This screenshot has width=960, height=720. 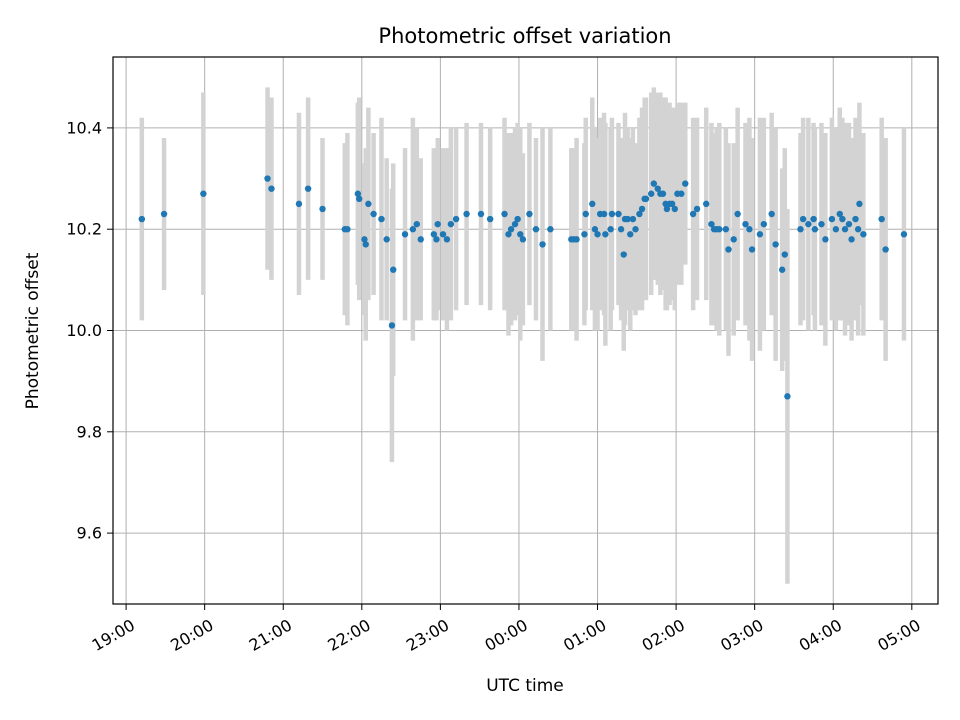 I want to click on y-axis: 9.6 9.8 10.0 10.2 10.4, so click(x=89, y=330).